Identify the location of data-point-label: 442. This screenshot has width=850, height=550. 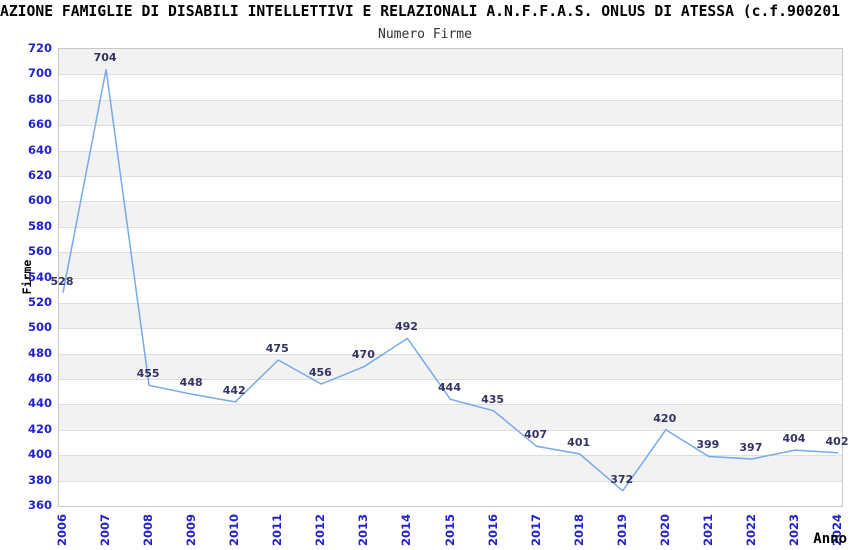
(234, 390).